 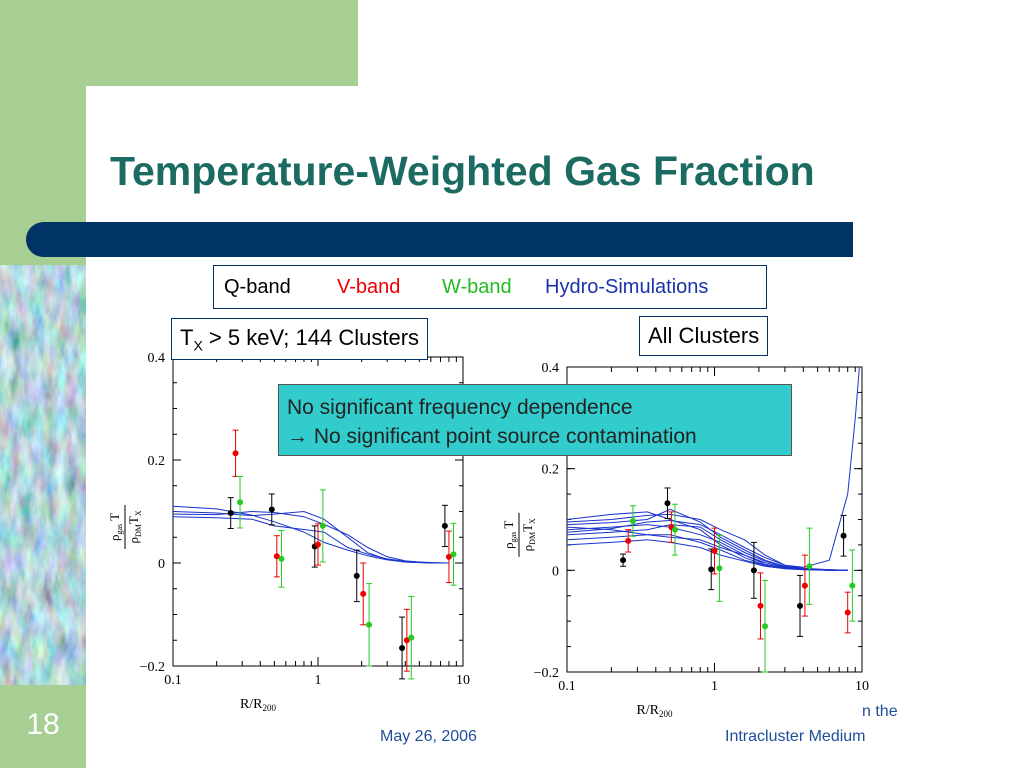 I want to click on label-t: T, so click(x=187, y=337).